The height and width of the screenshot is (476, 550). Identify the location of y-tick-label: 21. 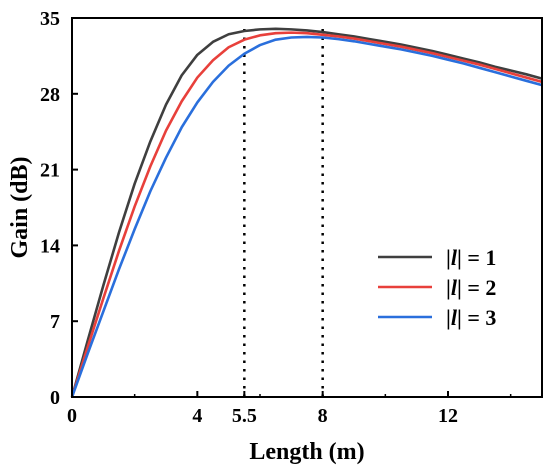
(50, 171).